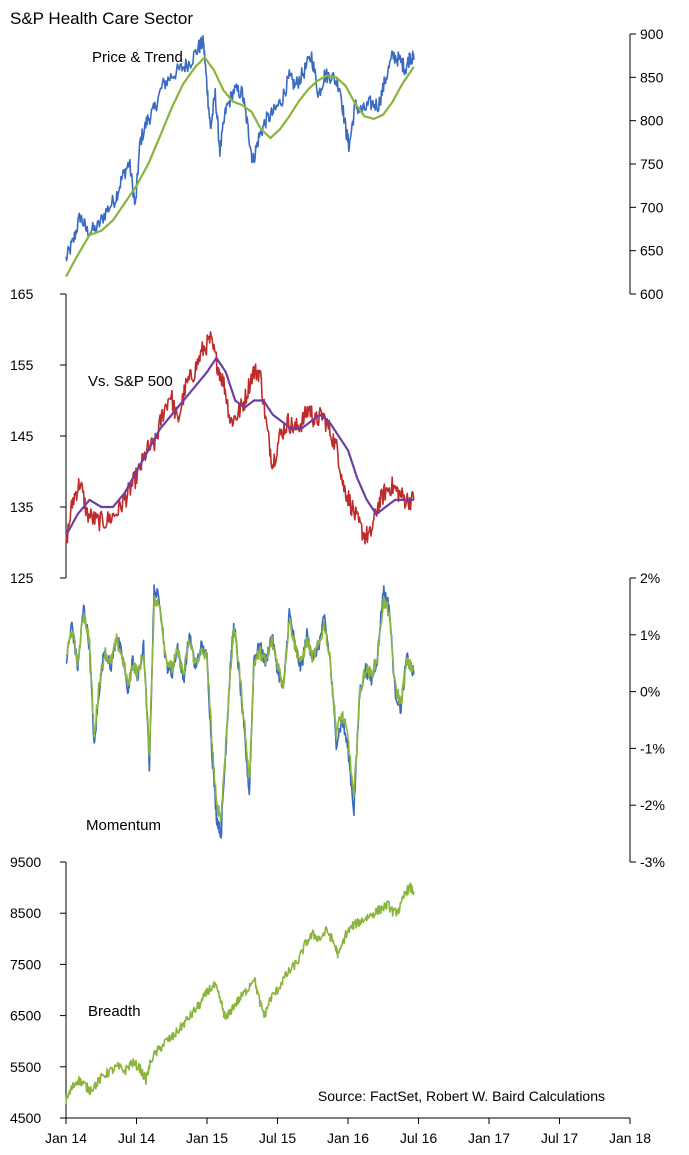 Image resolution: width=689 pixels, height=1155 pixels. Describe the element at coordinates (25, 1118) in the screenshot. I see `y-tick-label: 4500` at that location.